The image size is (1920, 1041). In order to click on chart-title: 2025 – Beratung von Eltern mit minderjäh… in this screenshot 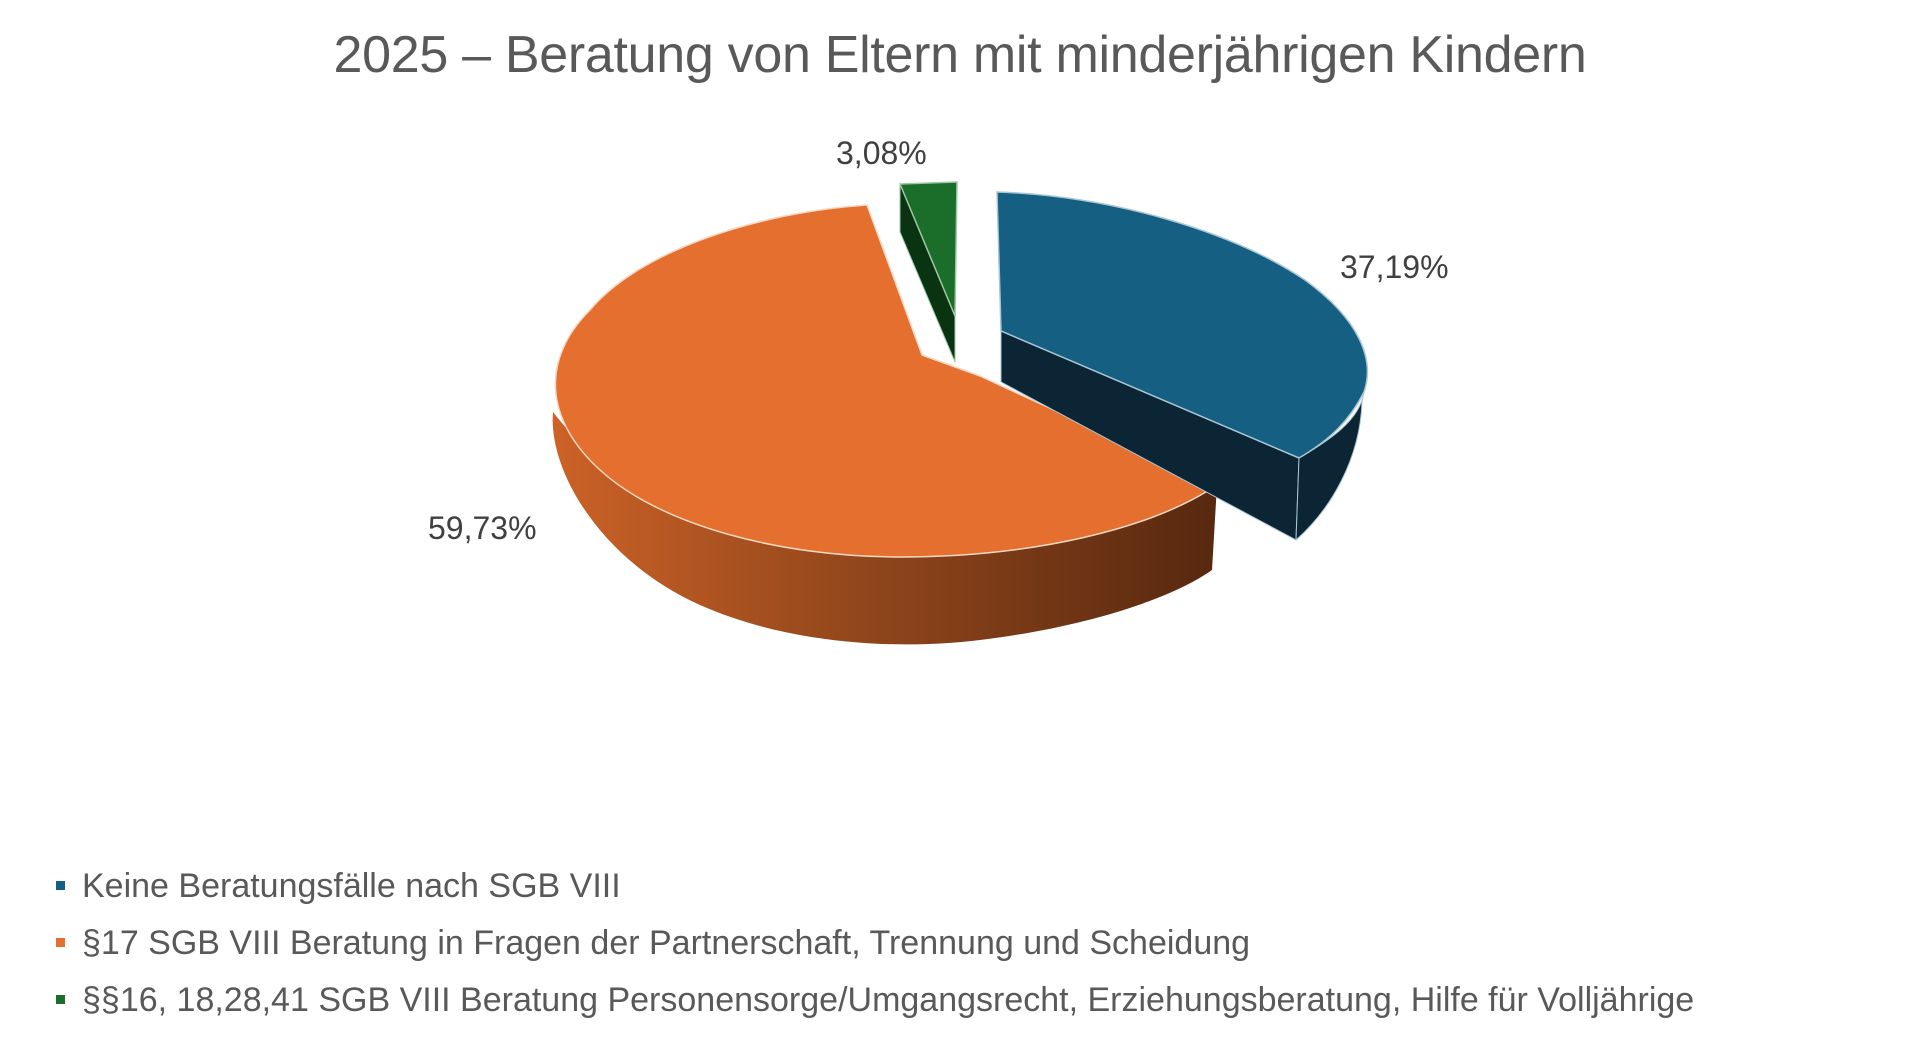, I will do `click(960, 55)`.